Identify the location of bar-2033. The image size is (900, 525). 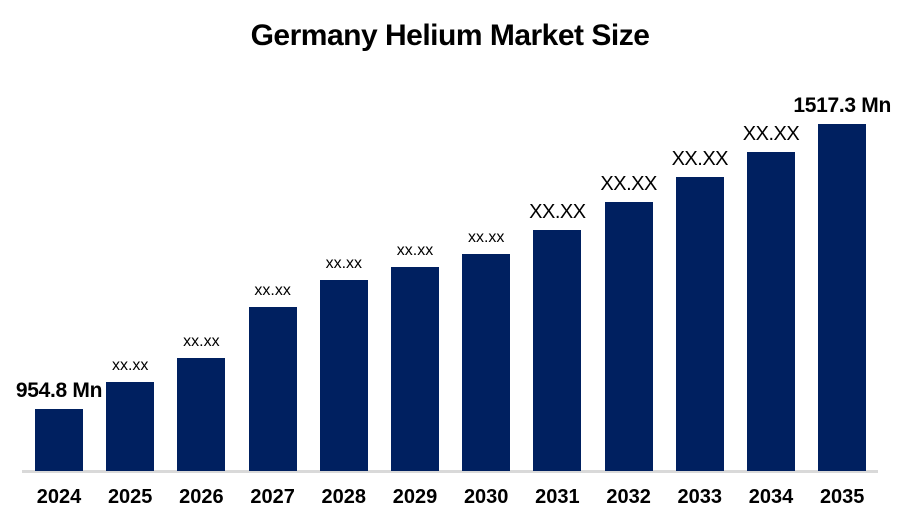
(699, 324).